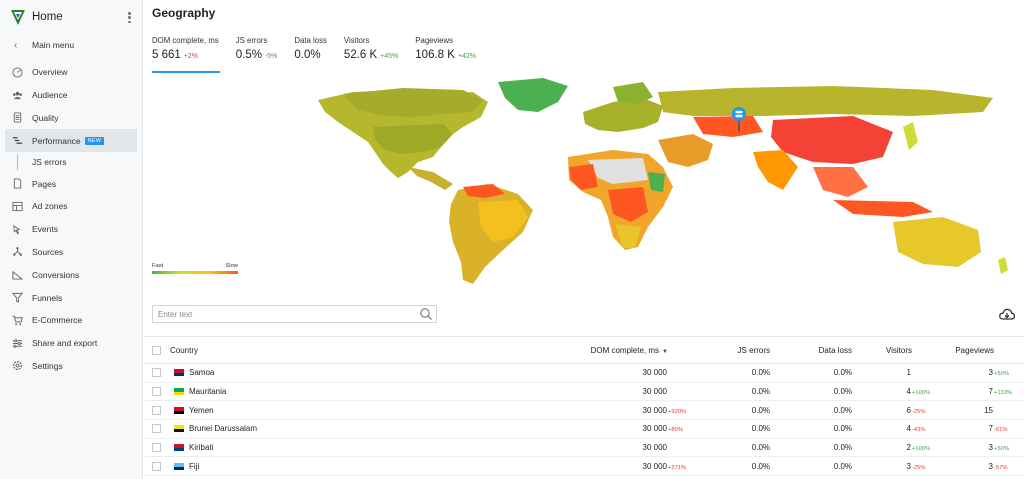  What do you see at coordinates (71, 252) in the screenshot?
I see `sidebar-item-sources: Sources` at bounding box center [71, 252].